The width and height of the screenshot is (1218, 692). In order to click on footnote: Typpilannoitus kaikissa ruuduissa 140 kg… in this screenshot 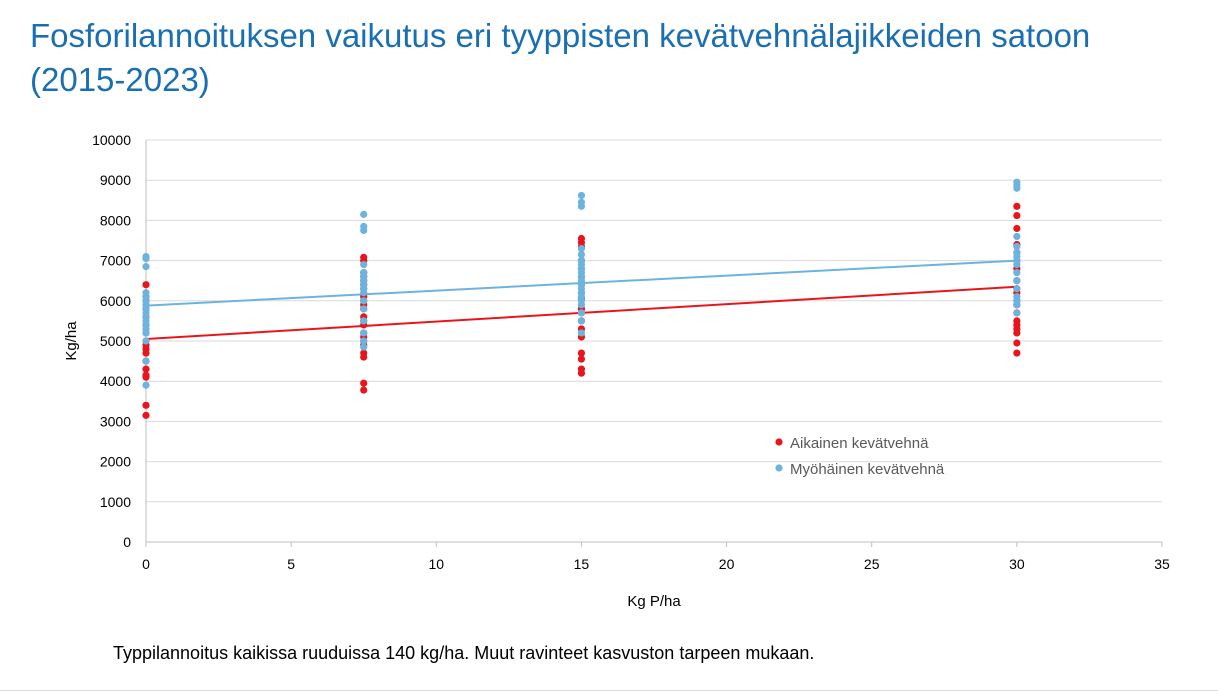, I will do `click(464, 653)`.